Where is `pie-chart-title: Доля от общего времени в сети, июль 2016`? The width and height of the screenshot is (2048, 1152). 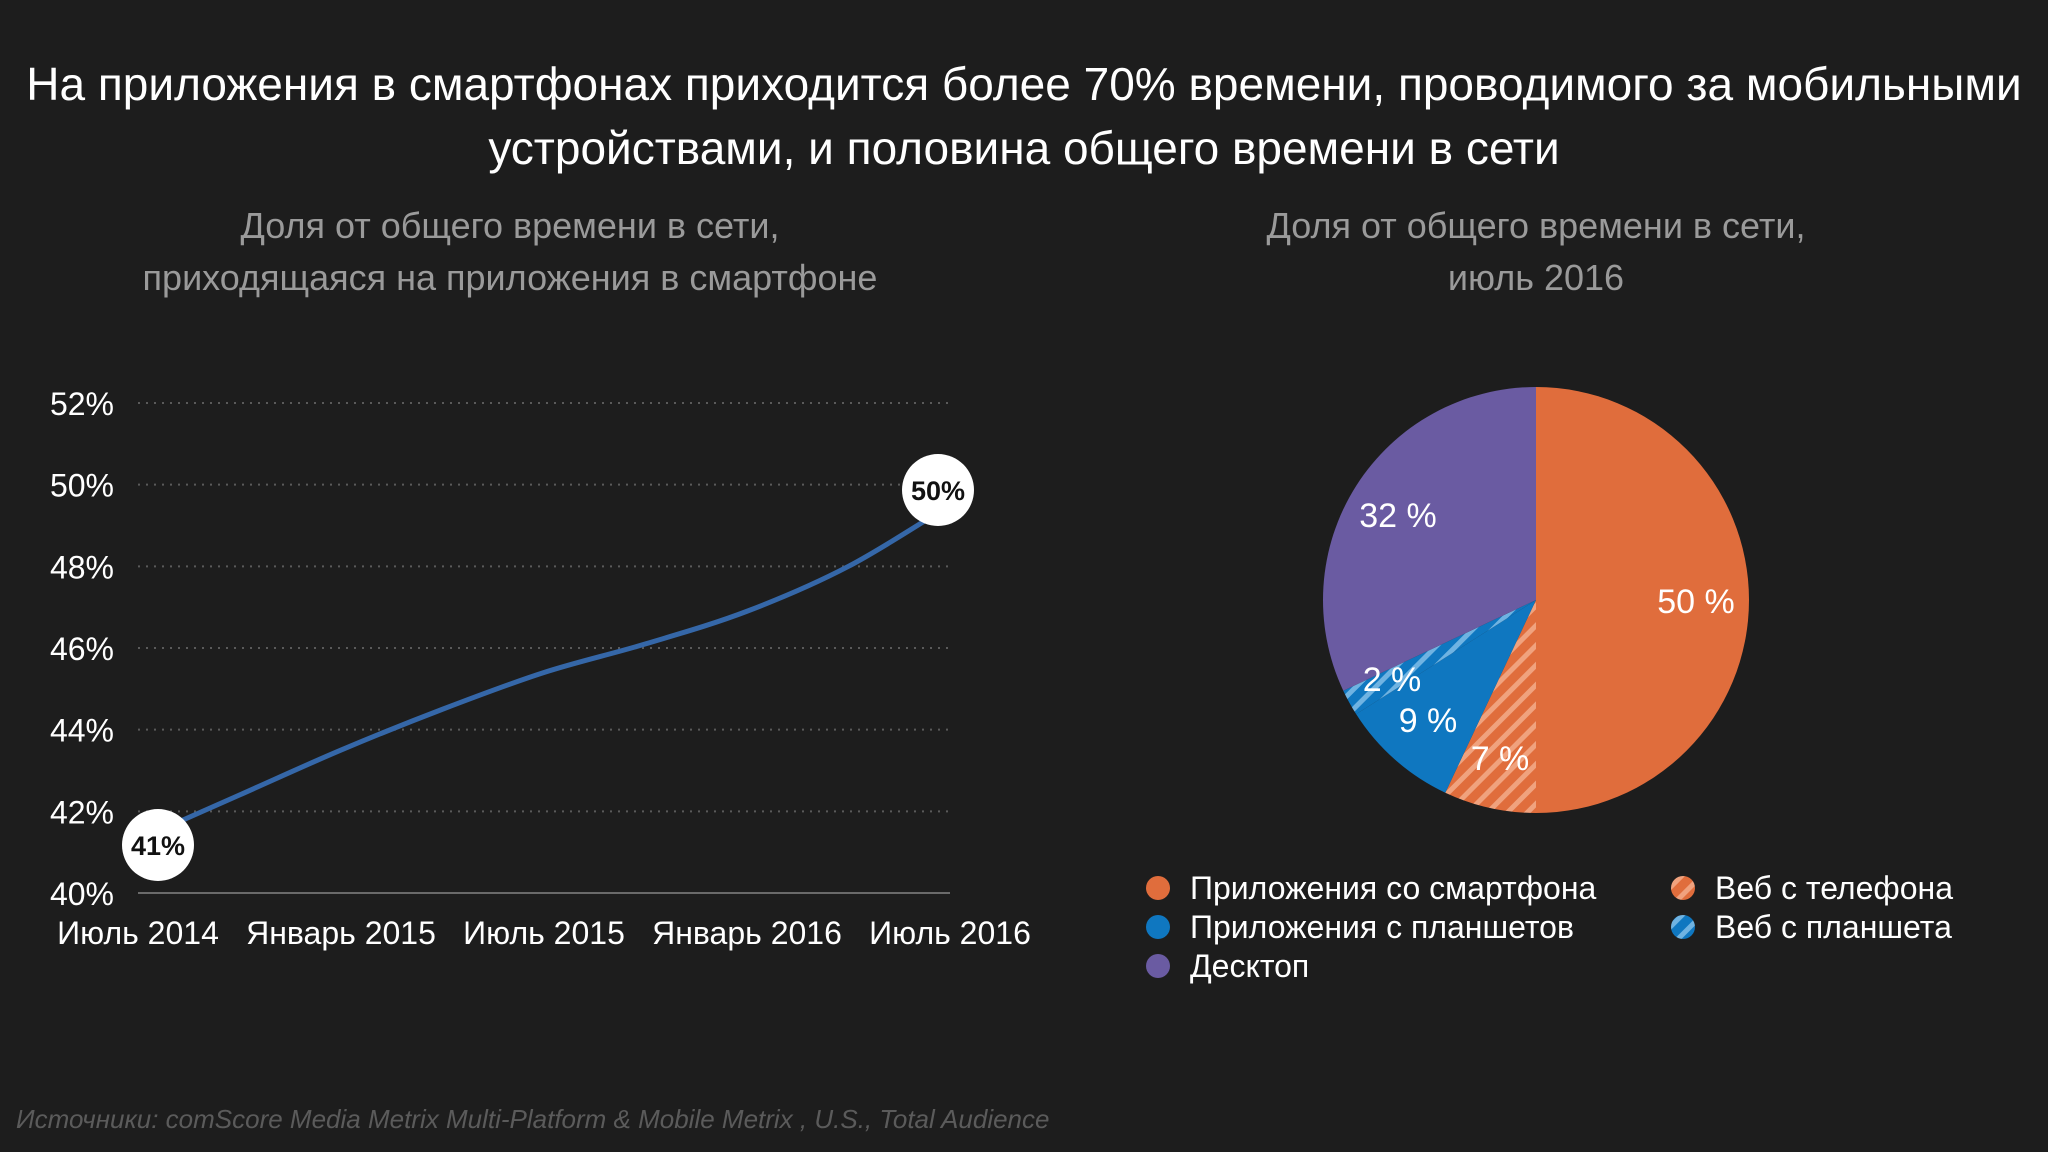 pie-chart-title: Доля от общего времени в сети, июль 2016 is located at coordinates (1536, 252).